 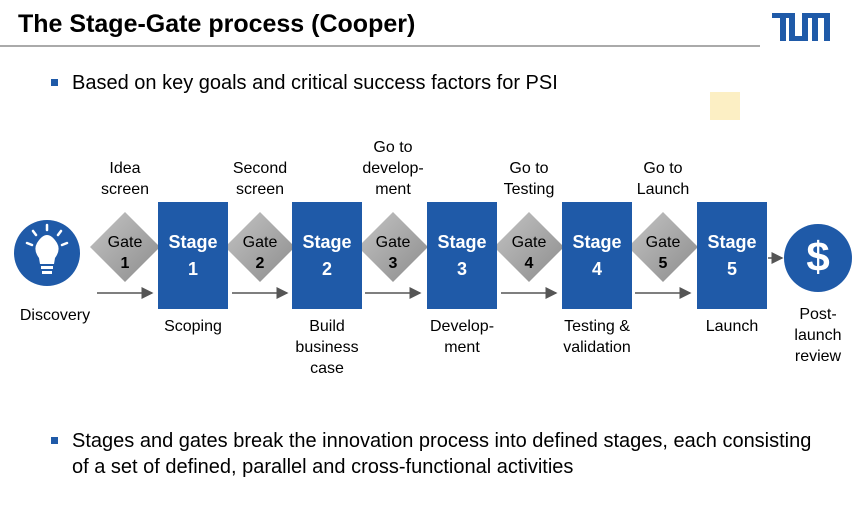 I want to click on post-launch-label: Post-, so click(x=817, y=314).